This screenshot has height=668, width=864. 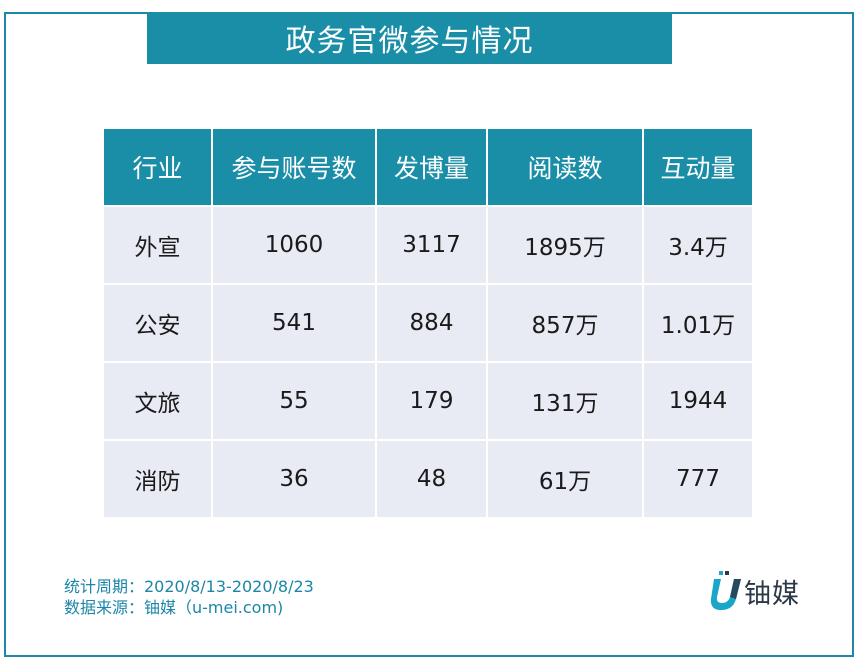 What do you see at coordinates (431, 245) in the screenshot?
I see `table-cell: 3117` at bounding box center [431, 245].